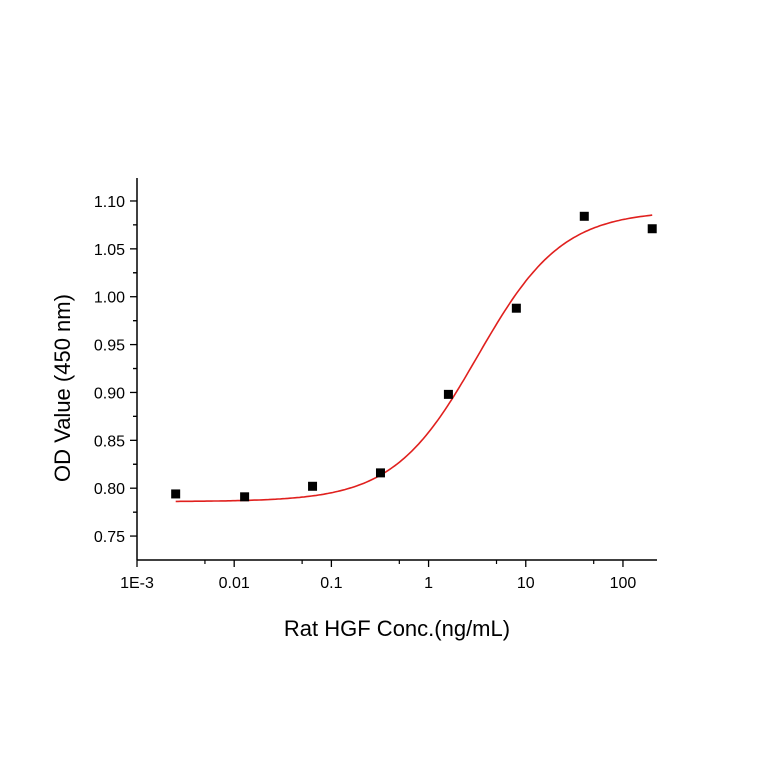 Image resolution: width=764 pixels, height=764 pixels. I want to click on x-tick-label: 100, so click(623, 583).